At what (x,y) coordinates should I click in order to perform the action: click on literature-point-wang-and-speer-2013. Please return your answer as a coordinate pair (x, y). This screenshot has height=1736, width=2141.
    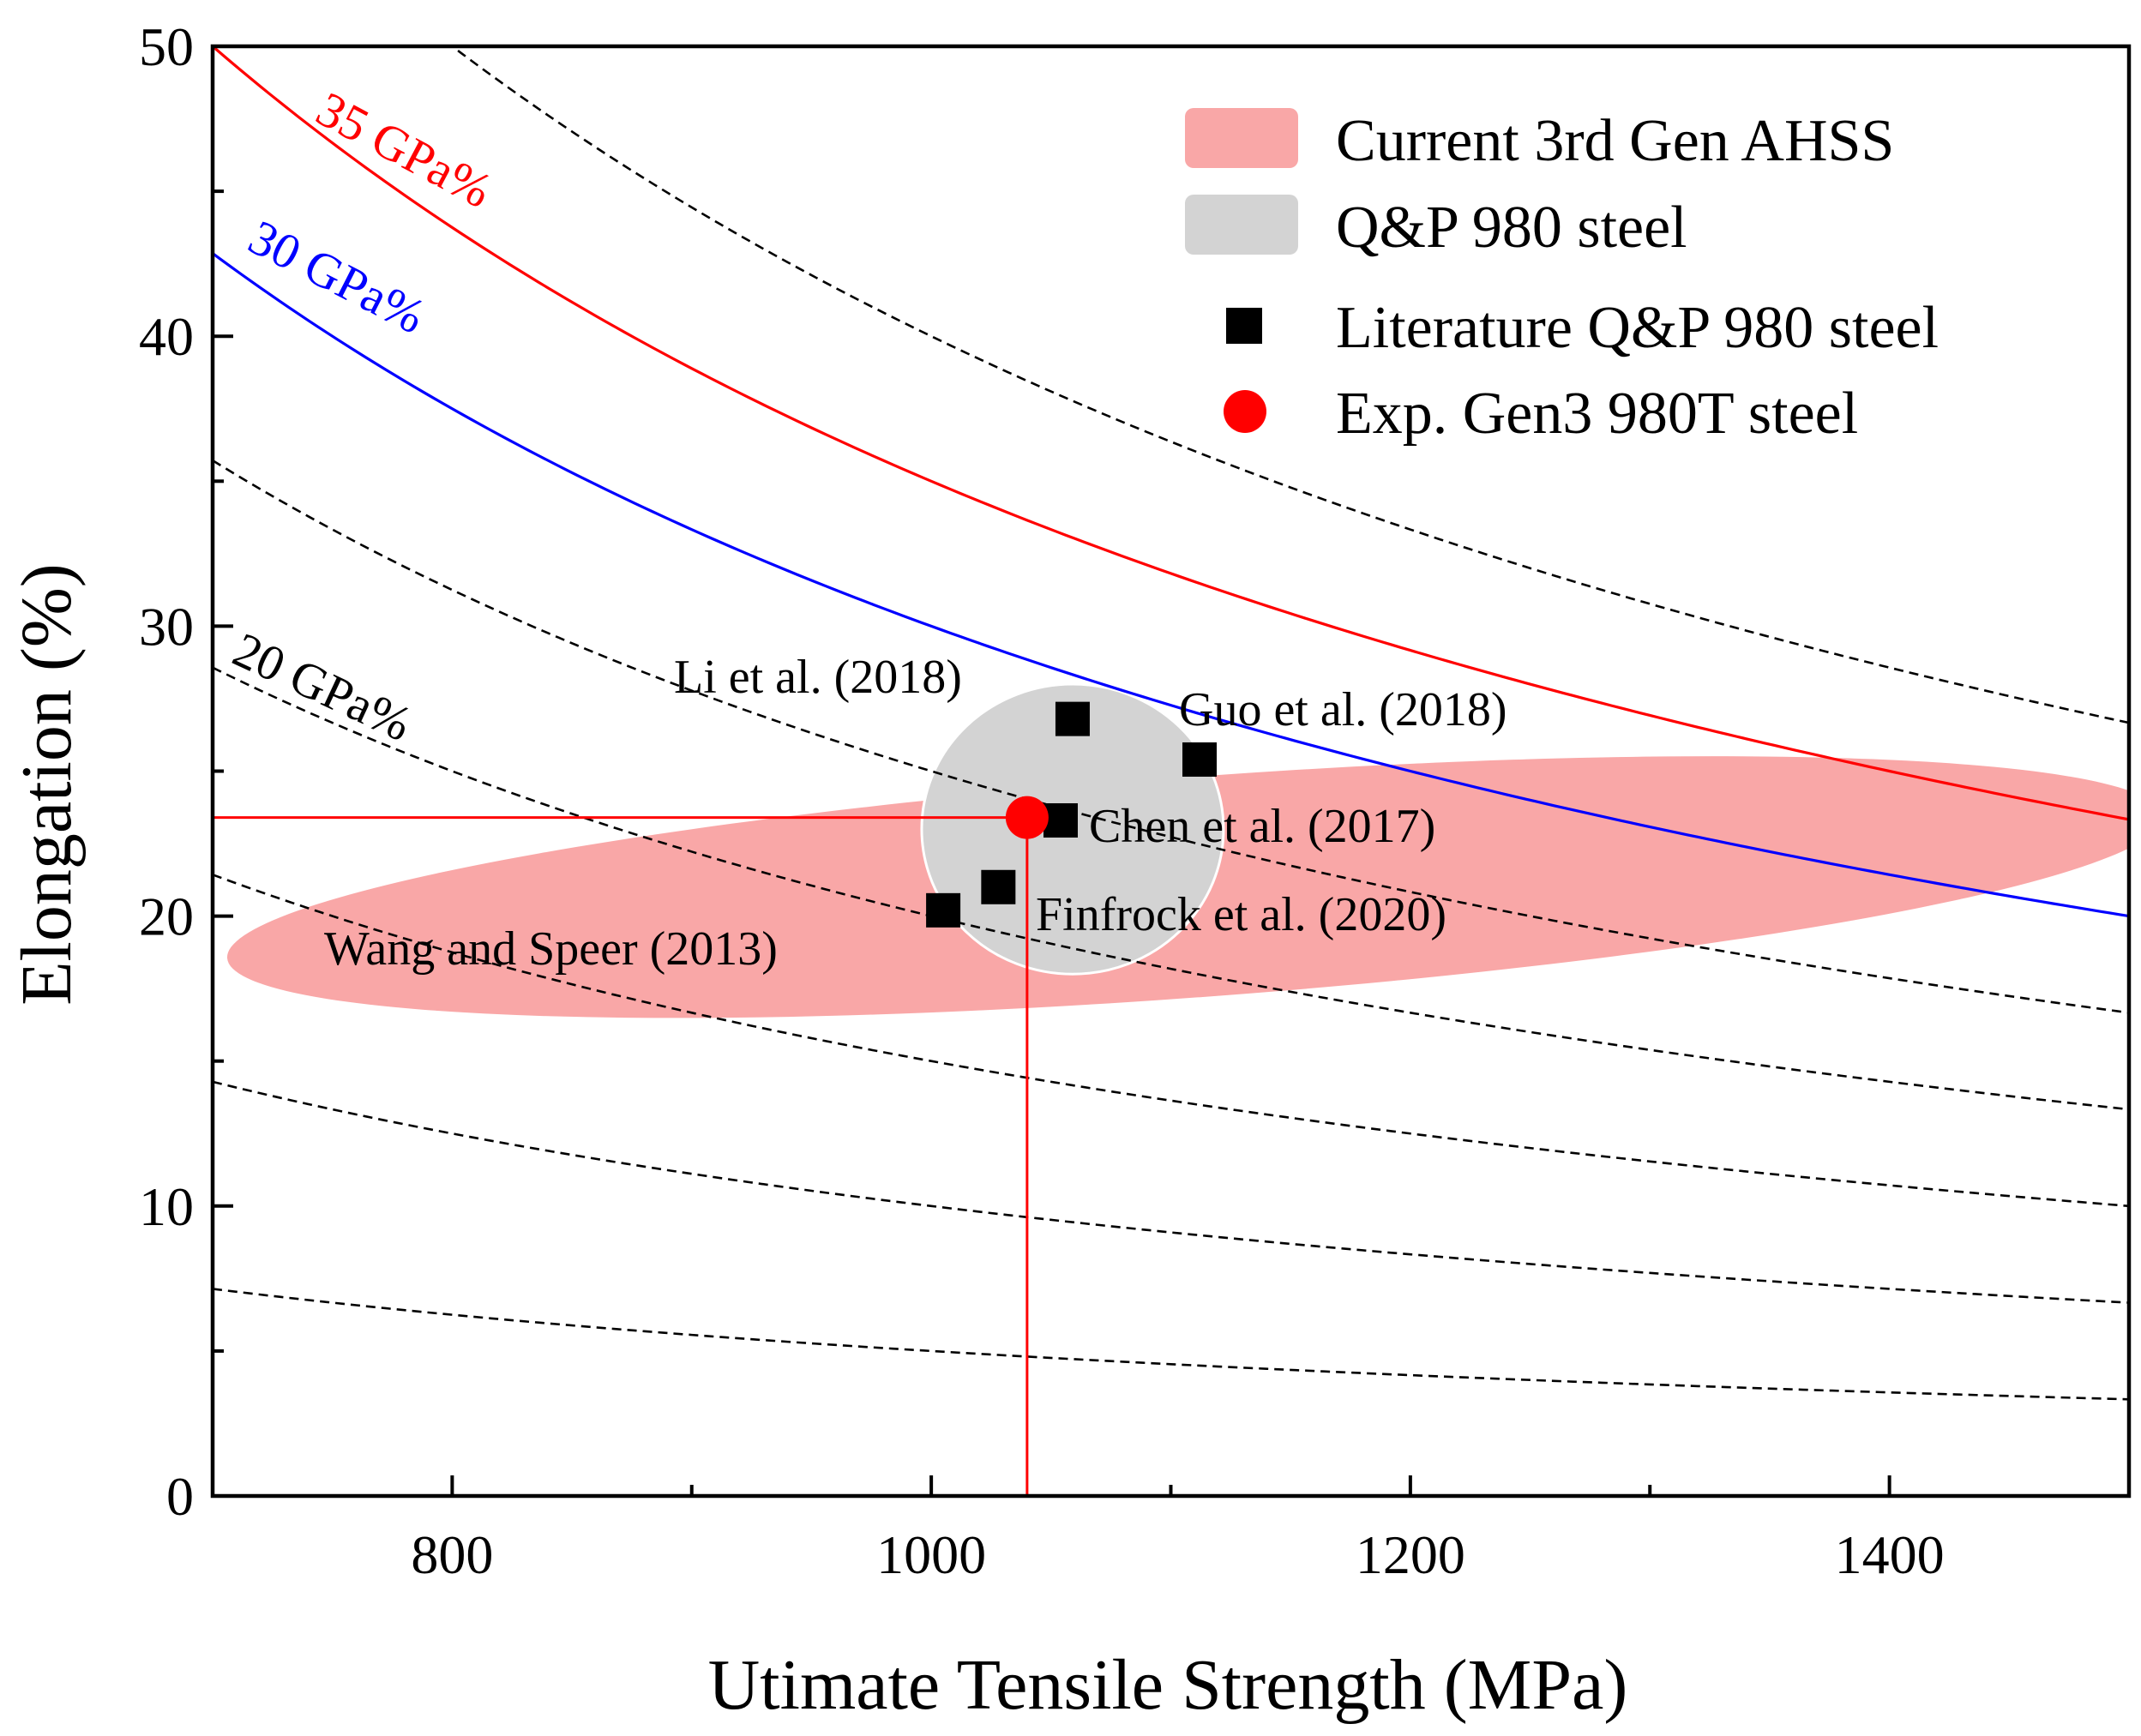
    Looking at the image, I should click on (943, 910).